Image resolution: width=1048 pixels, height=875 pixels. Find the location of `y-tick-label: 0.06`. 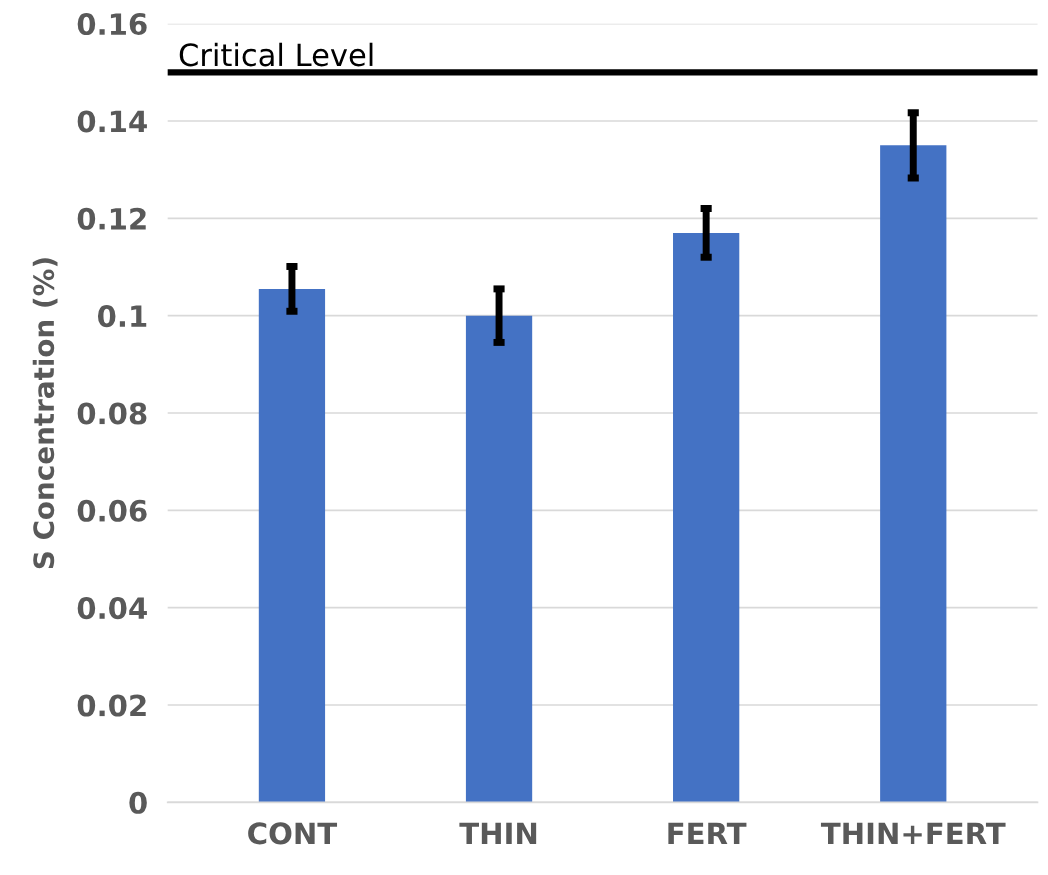

y-tick-label: 0.06 is located at coordinates (112, 510).